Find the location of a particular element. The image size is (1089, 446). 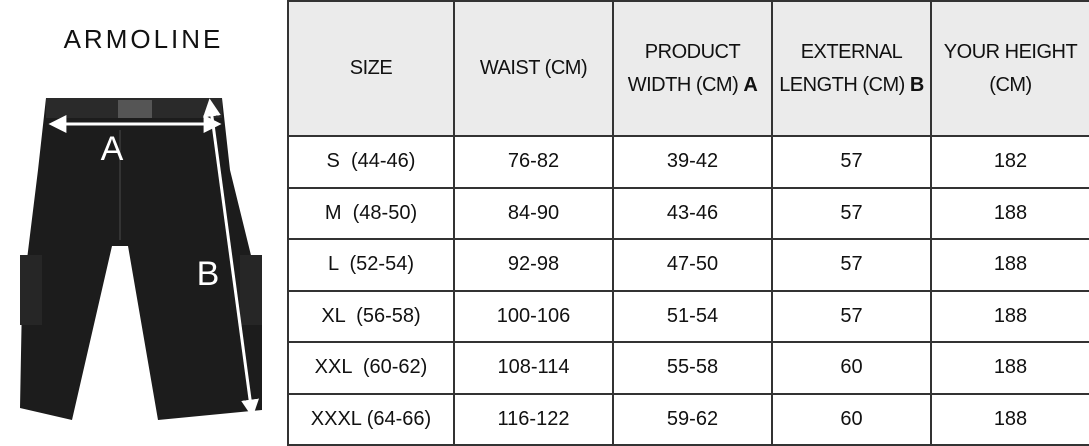

table-row: XXXL (64-66) 116-122 59-62 60 188 is located at coordinates (688, 419).